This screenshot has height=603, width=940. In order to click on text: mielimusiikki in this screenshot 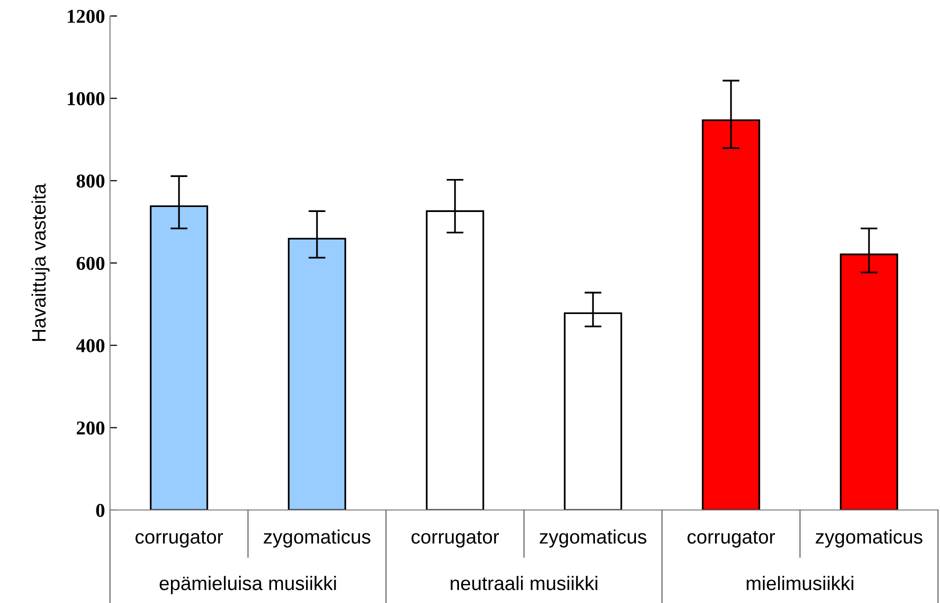, I will do `click(800, 583)`.